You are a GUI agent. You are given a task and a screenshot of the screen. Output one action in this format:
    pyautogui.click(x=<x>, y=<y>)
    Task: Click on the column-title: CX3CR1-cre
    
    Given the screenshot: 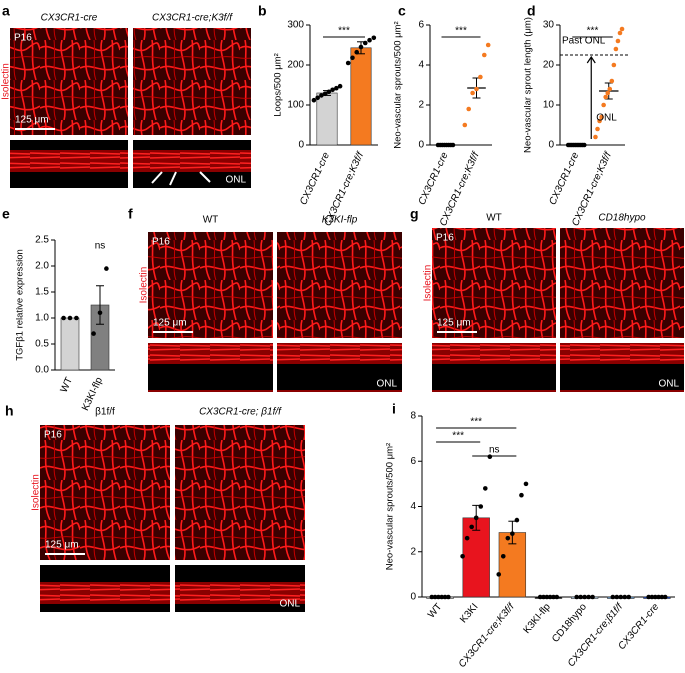 What is the action you would take?
    pyautogui.click(x=69, y=18)
    